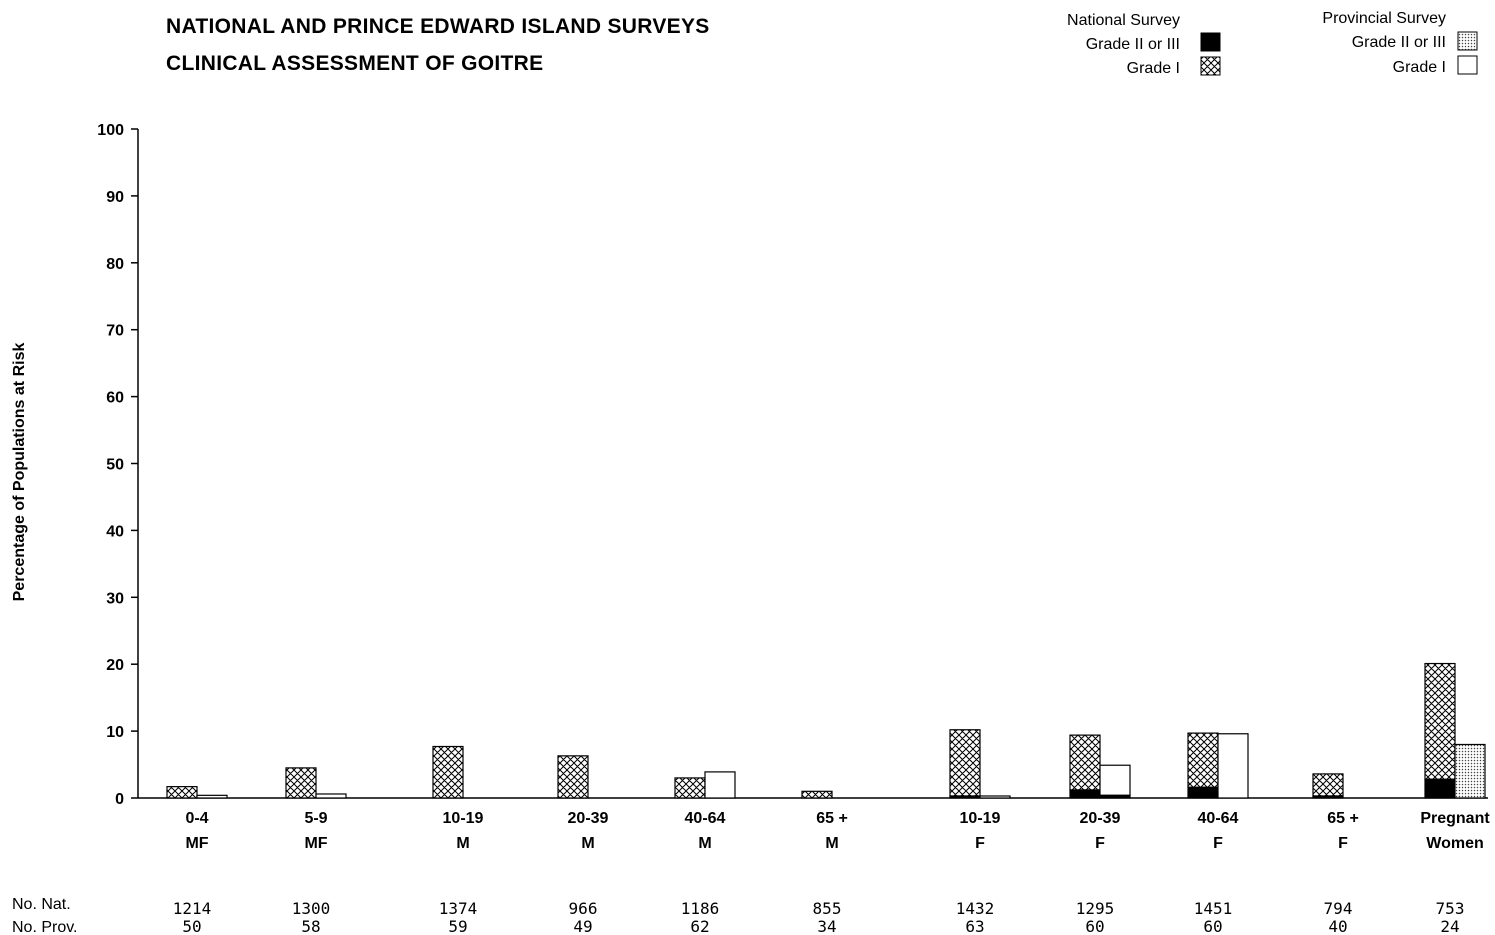 The width and height of the screenshot is (1495, 935). I want to click on count-national: 855, so click(827, 908).